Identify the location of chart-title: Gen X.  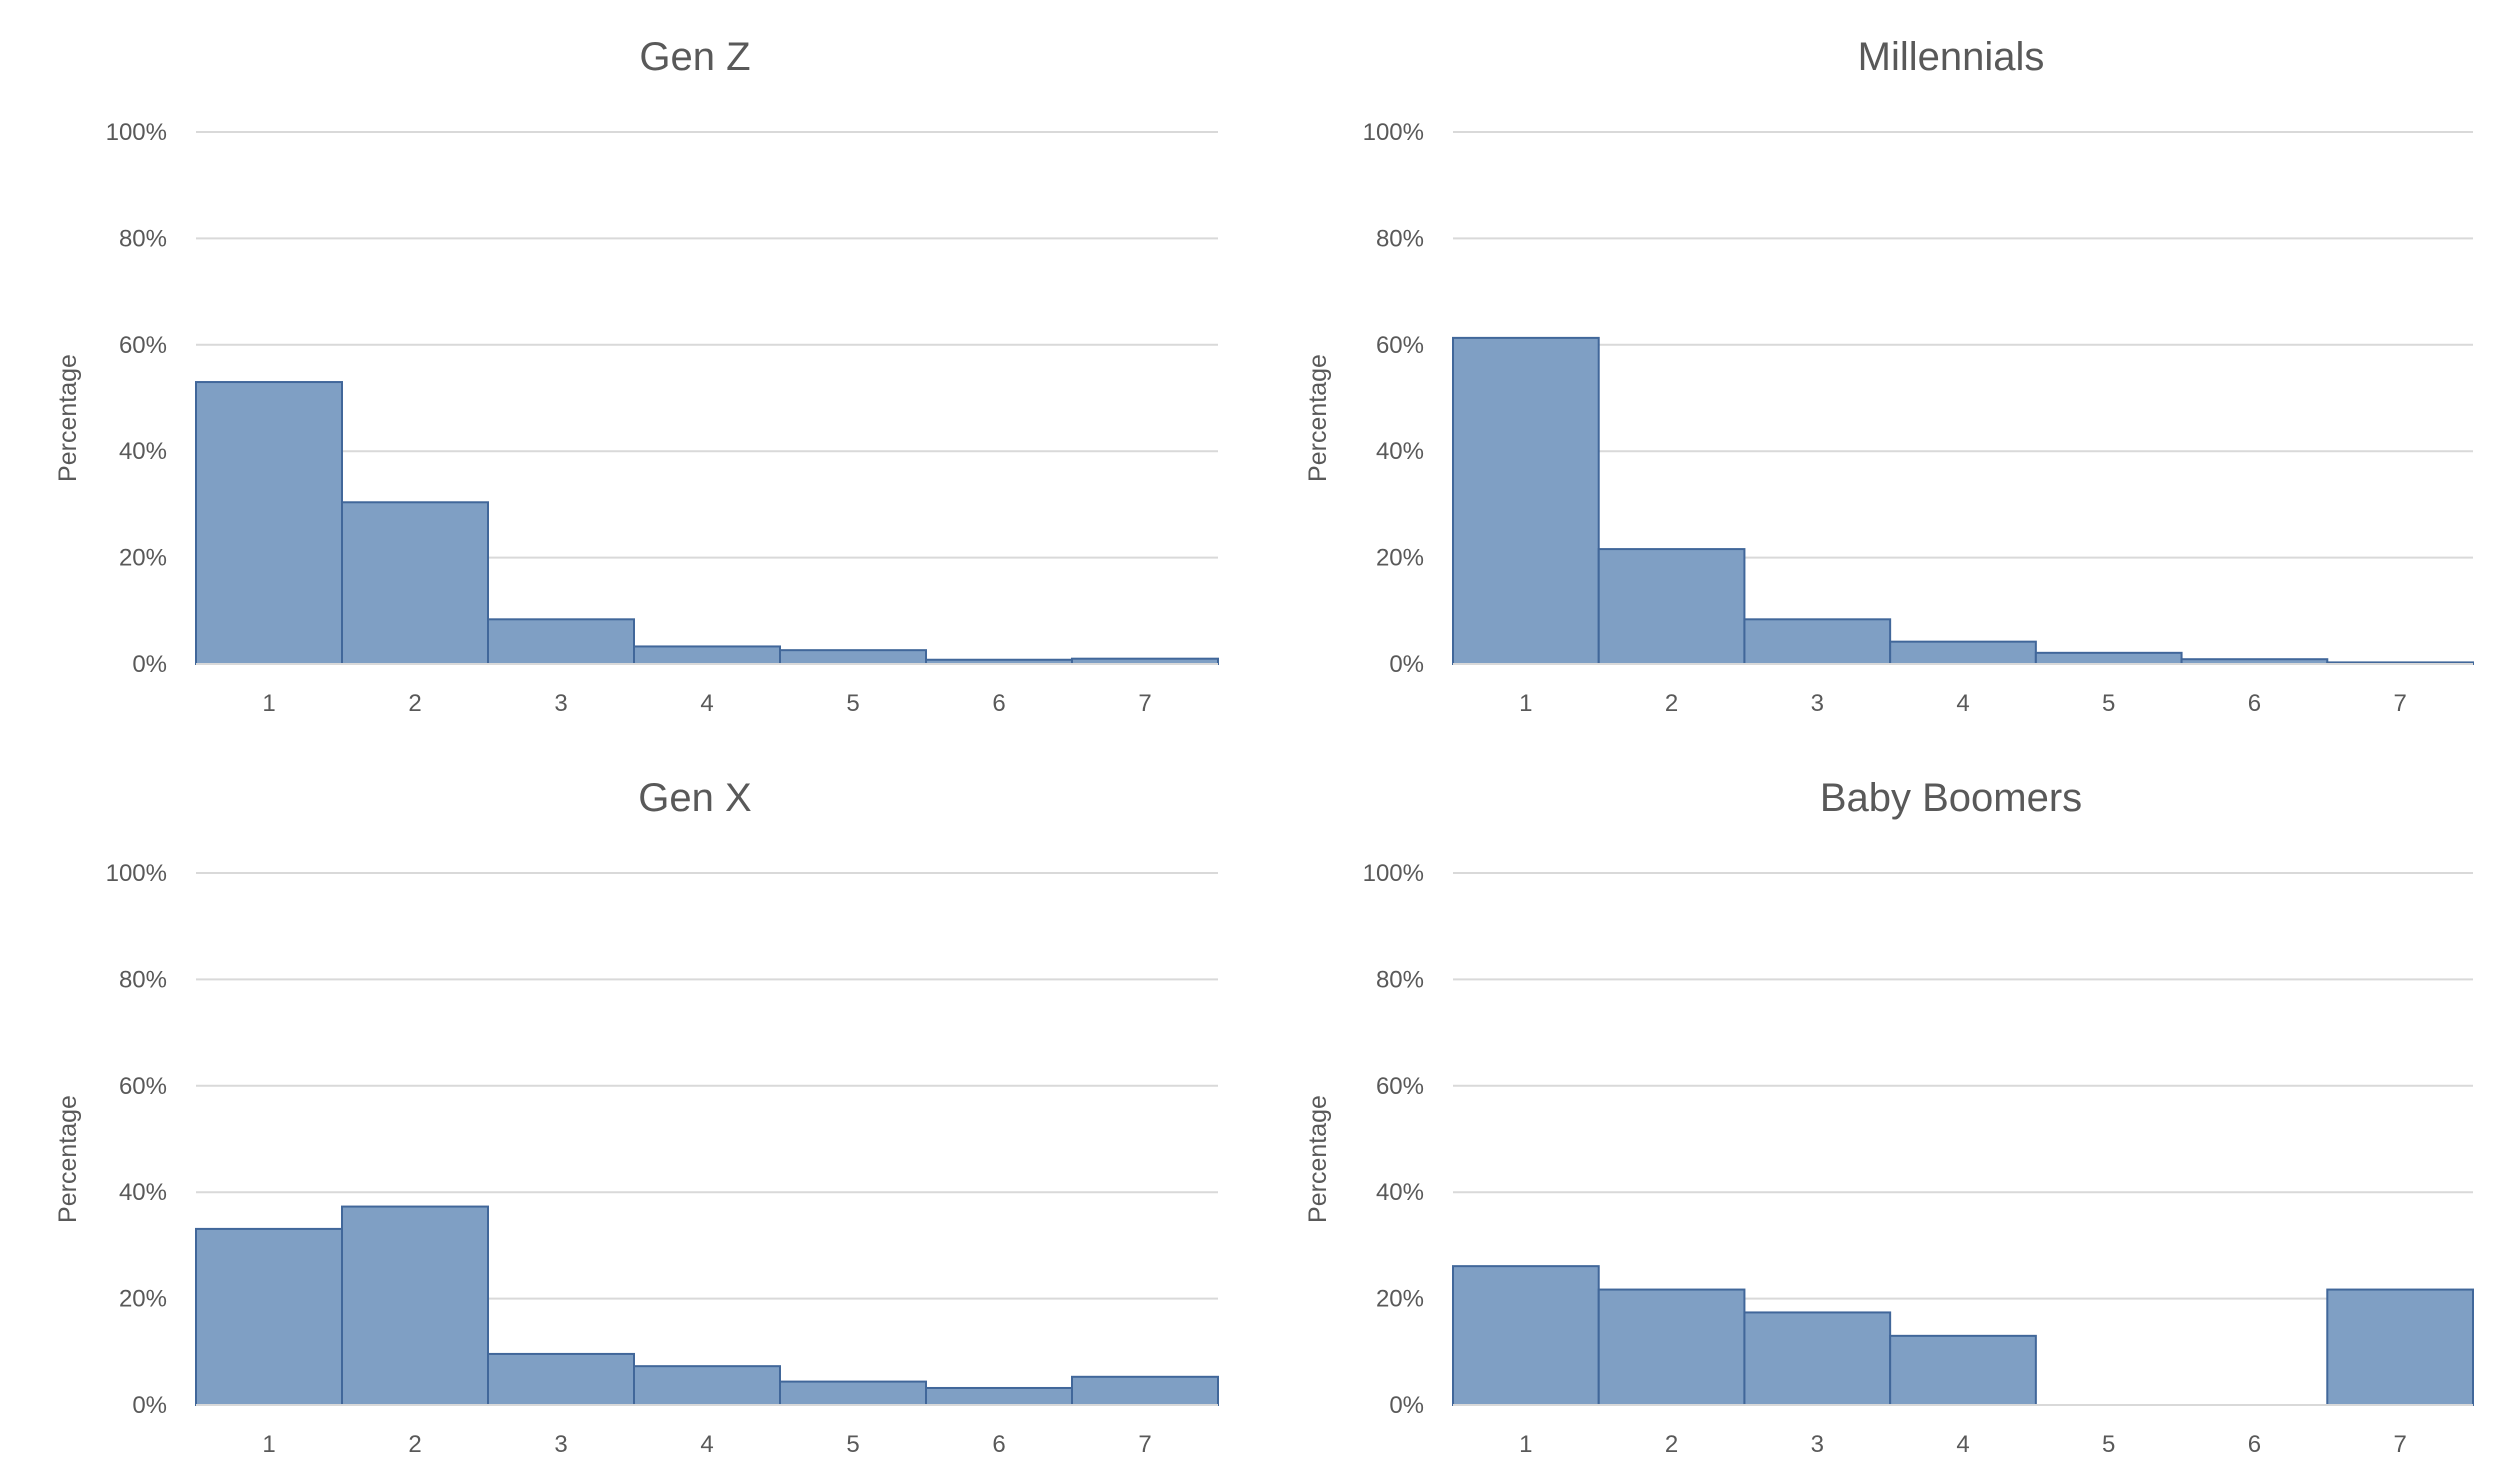
(694, 798).